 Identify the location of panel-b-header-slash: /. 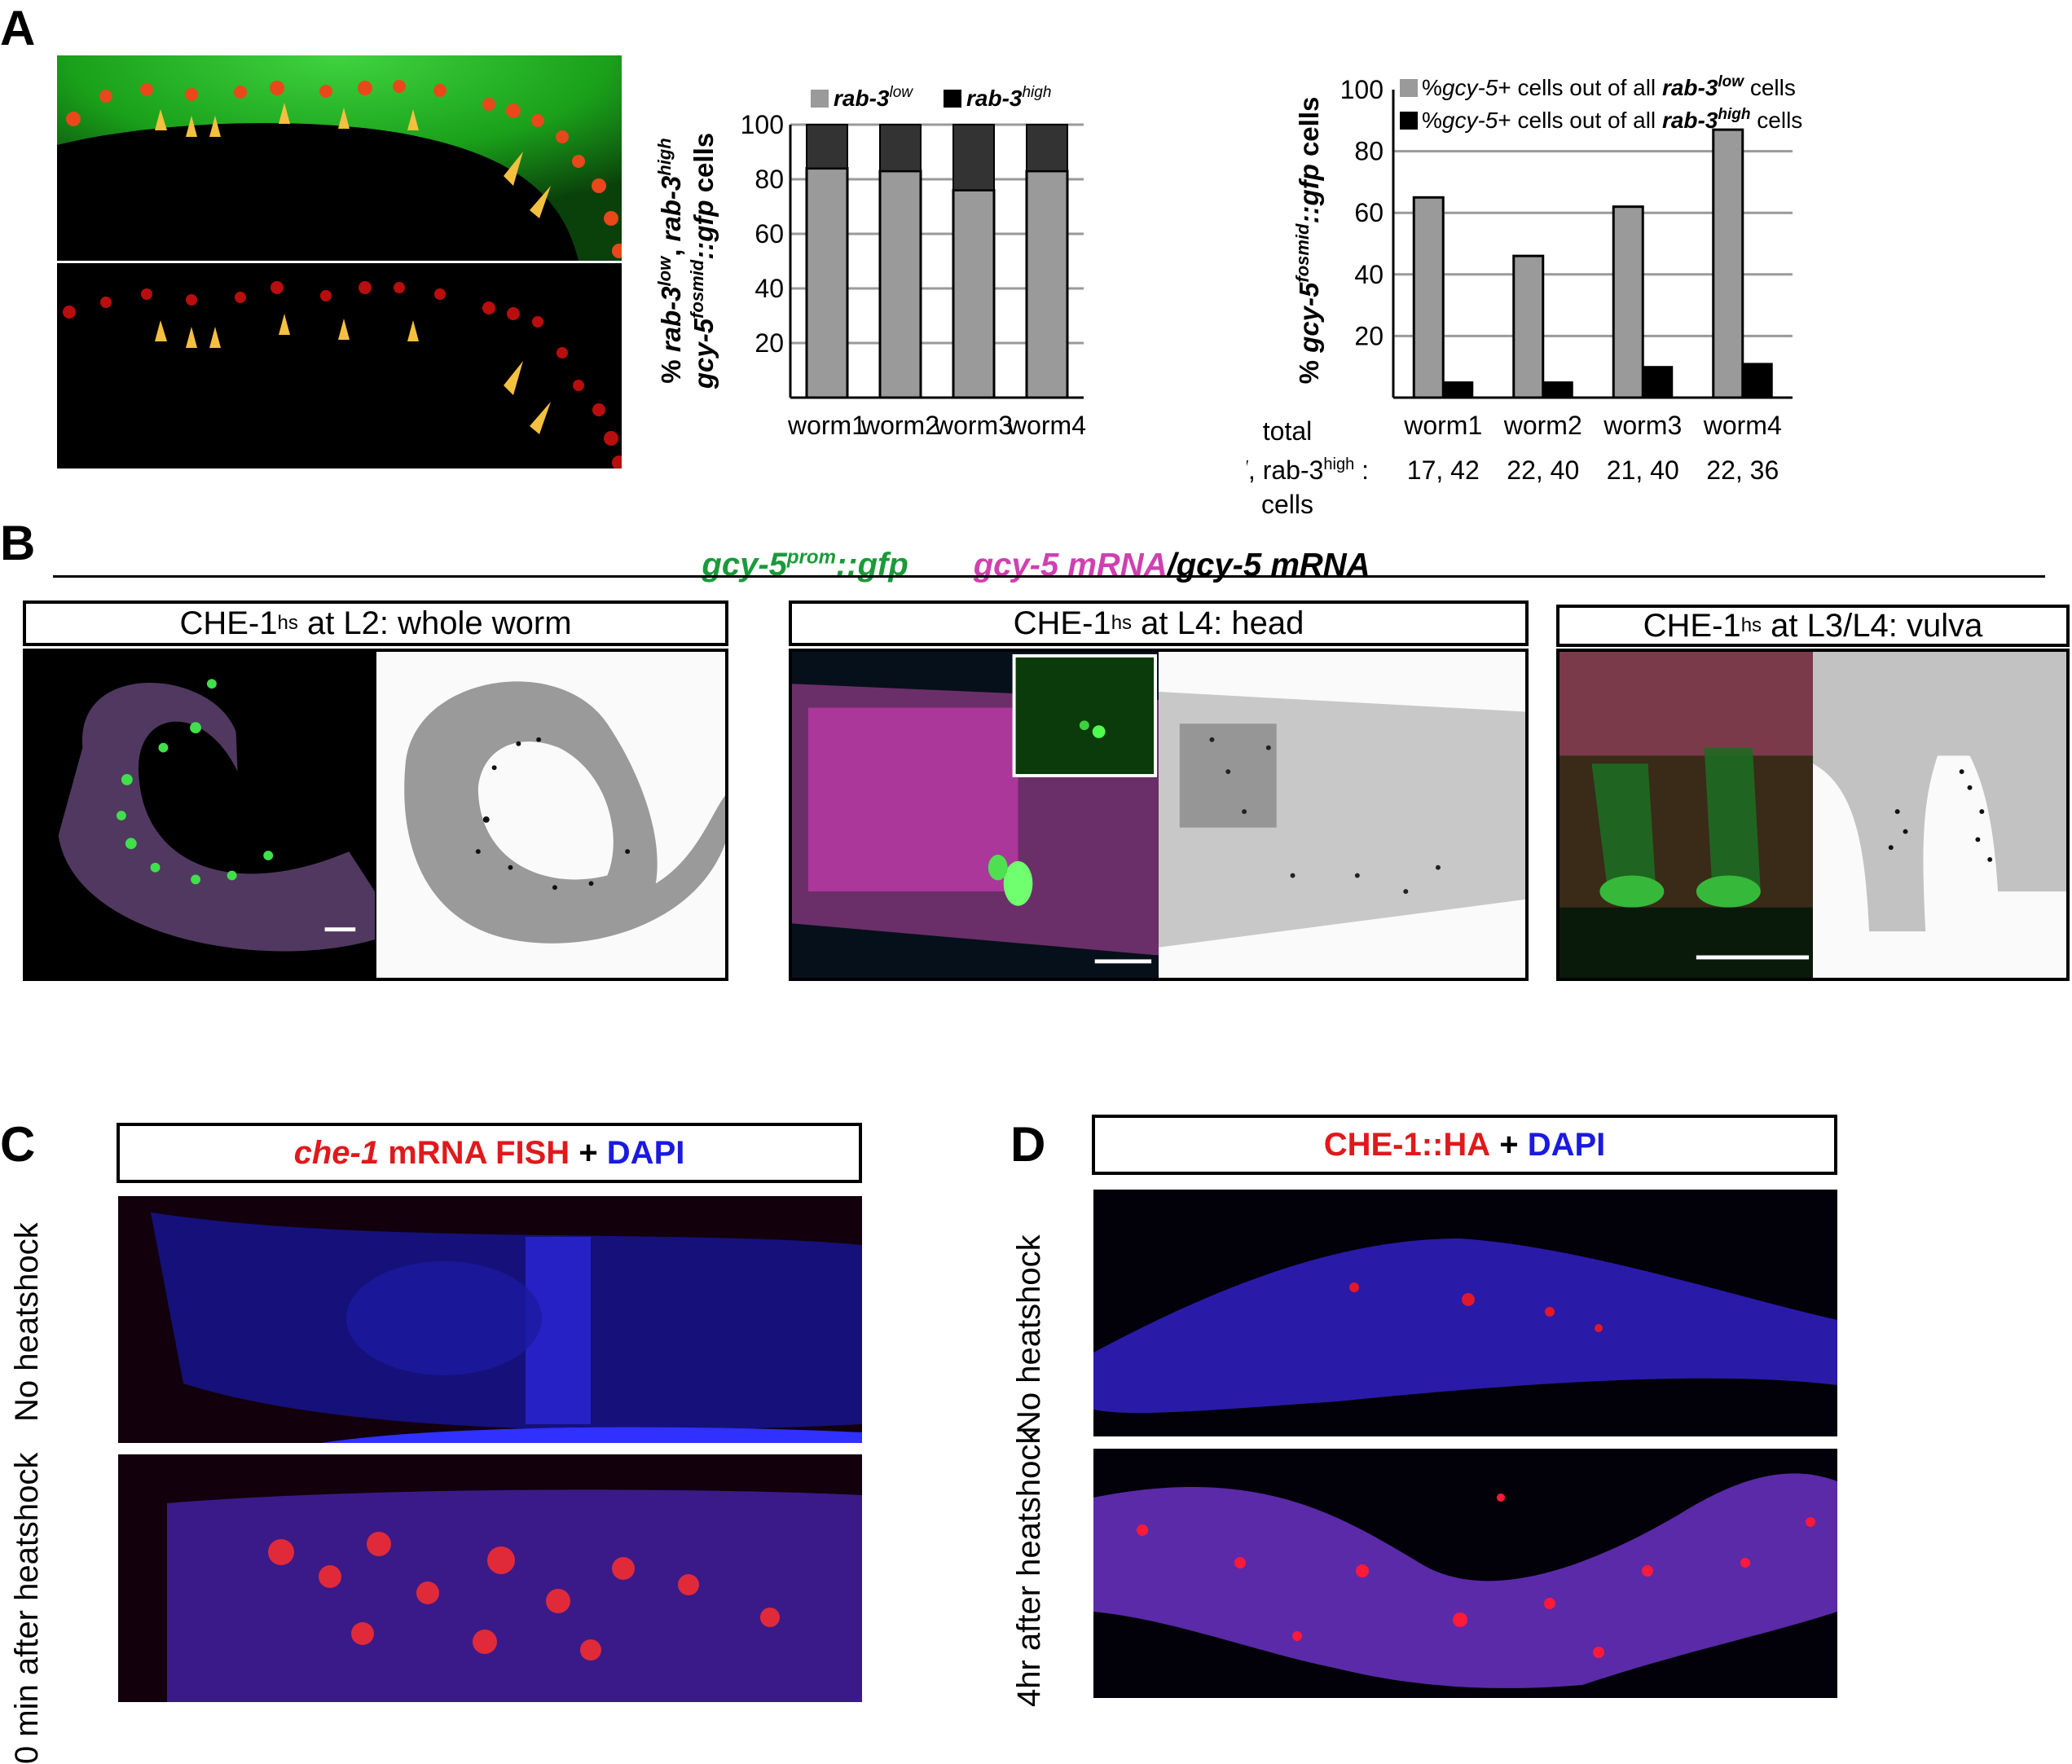
(1172, 565).